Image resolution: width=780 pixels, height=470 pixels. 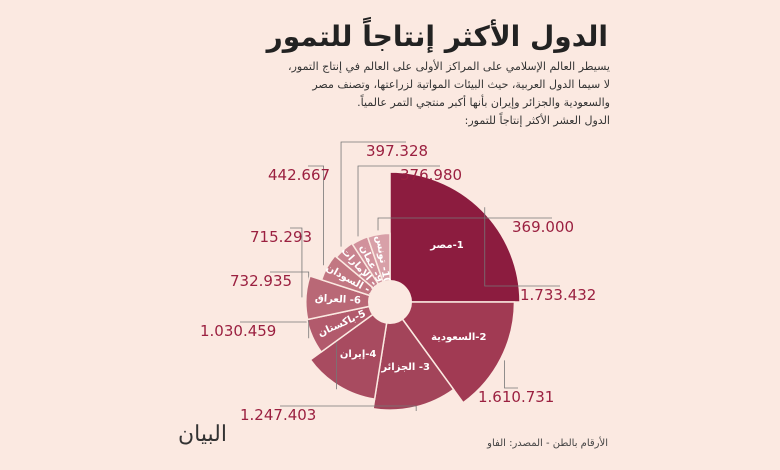 What do you see at coordinates (405, 367) in the screenshot?
I see `slice-category-label: 3- الجزائر` at bounding box center [405, 367].